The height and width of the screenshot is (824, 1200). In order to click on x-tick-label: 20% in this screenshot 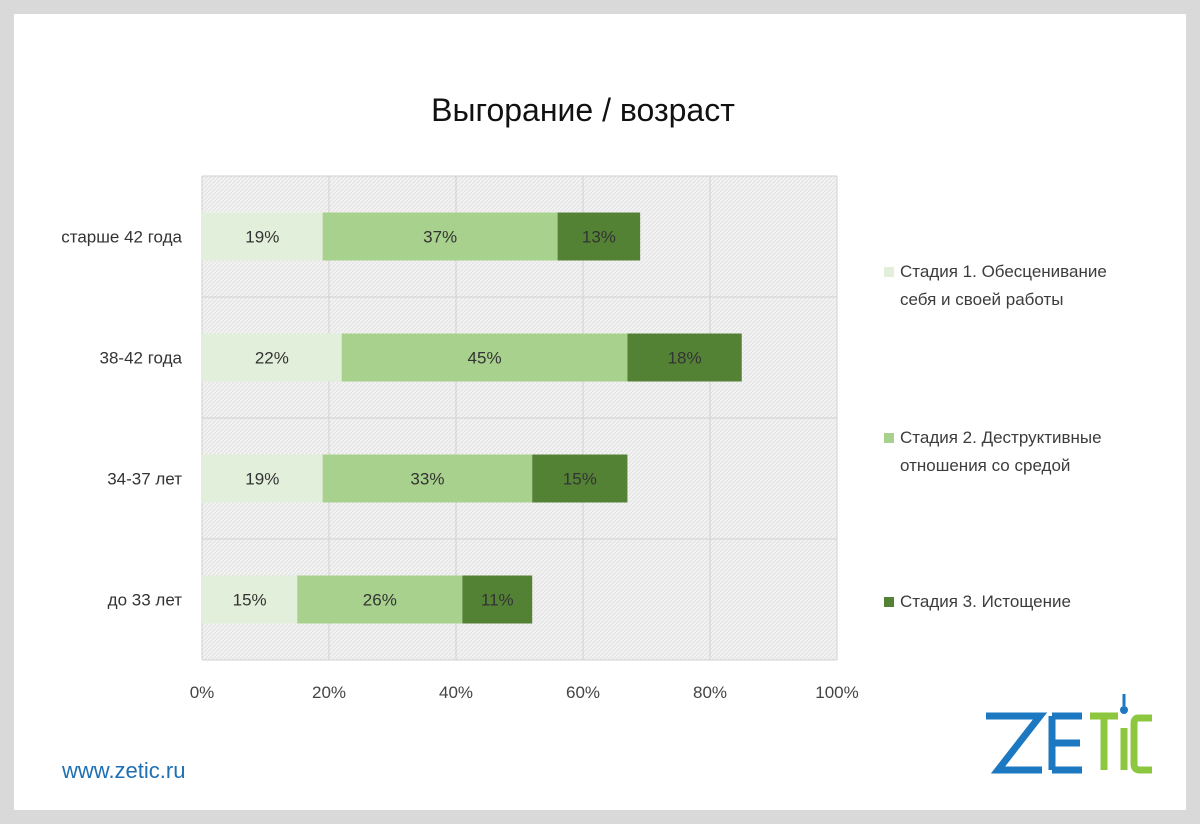, I will do `click(329, 692)`.